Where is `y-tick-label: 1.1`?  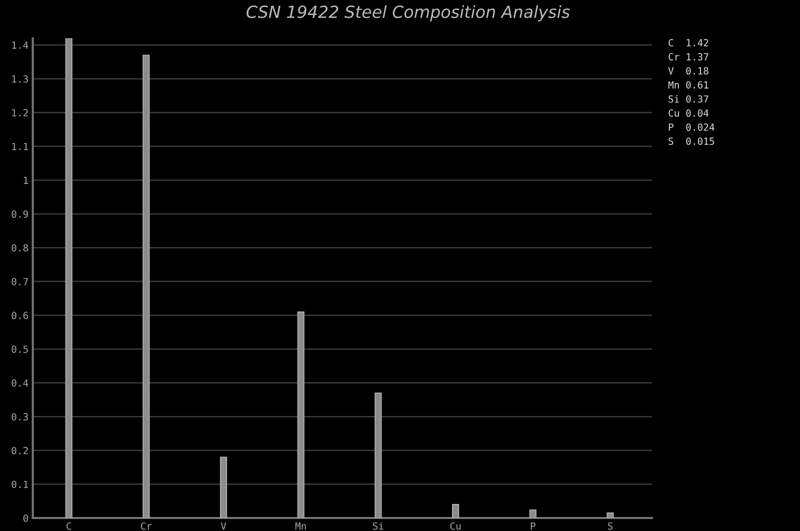 y-tick-label: 1.1 is located at coordinates (20, 146).